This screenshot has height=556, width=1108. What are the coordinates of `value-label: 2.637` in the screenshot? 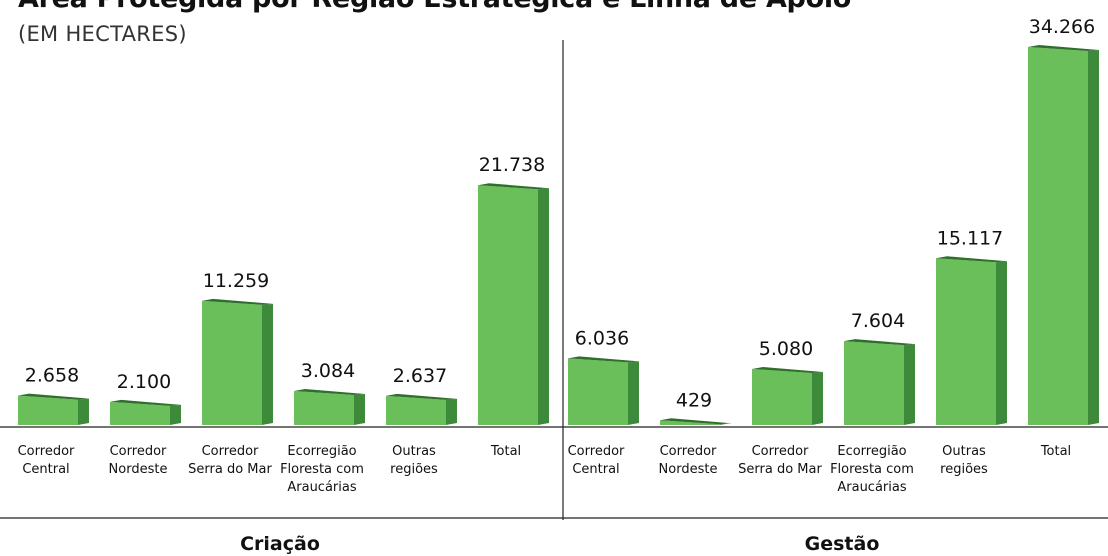 It's located at (420, 376).